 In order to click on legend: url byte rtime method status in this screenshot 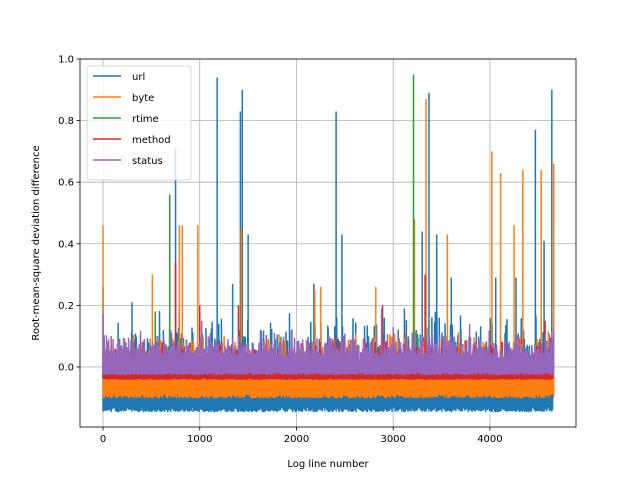, I will do `click(139, 123)`.